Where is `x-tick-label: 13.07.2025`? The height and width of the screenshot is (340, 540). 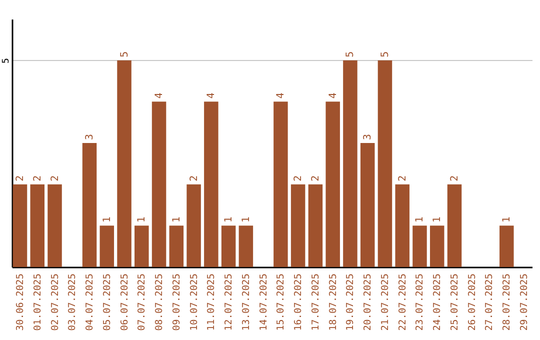
x-tick-label: 13.07.2025 is located at coordinates (246, 302).